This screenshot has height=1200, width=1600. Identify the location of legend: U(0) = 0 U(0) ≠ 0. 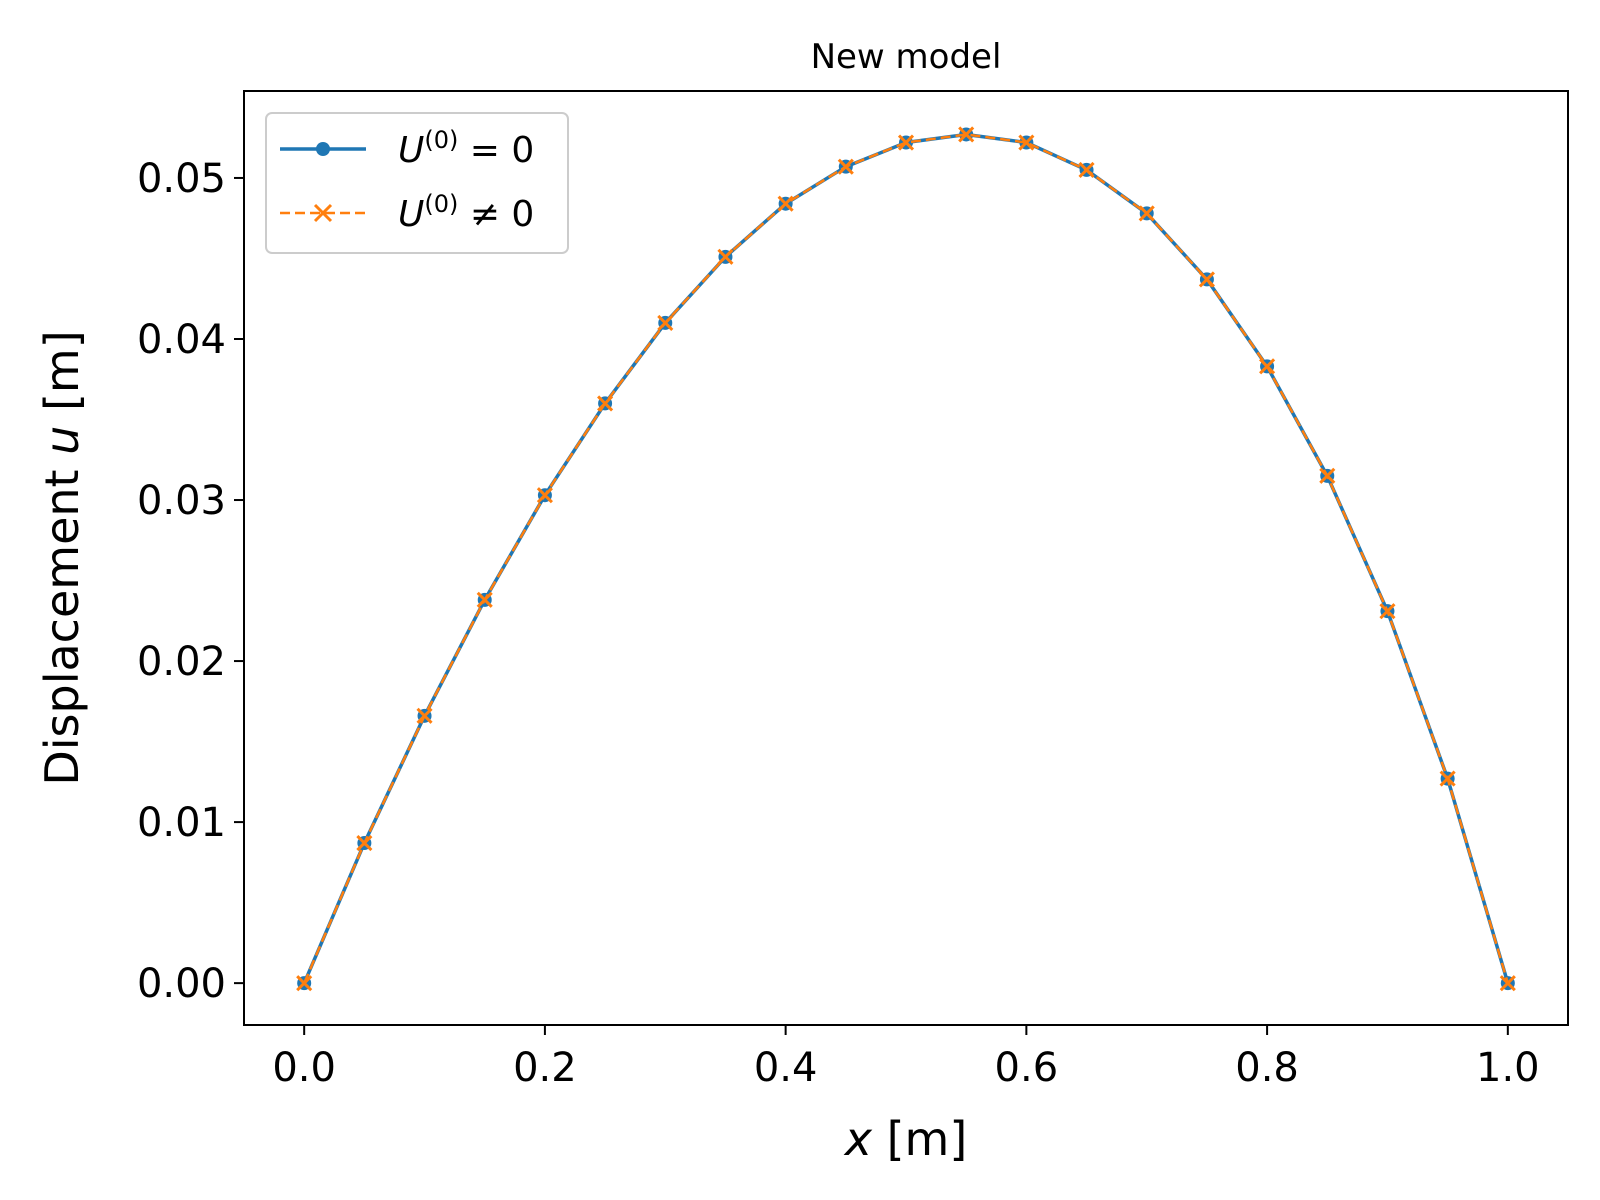
(417, 183).